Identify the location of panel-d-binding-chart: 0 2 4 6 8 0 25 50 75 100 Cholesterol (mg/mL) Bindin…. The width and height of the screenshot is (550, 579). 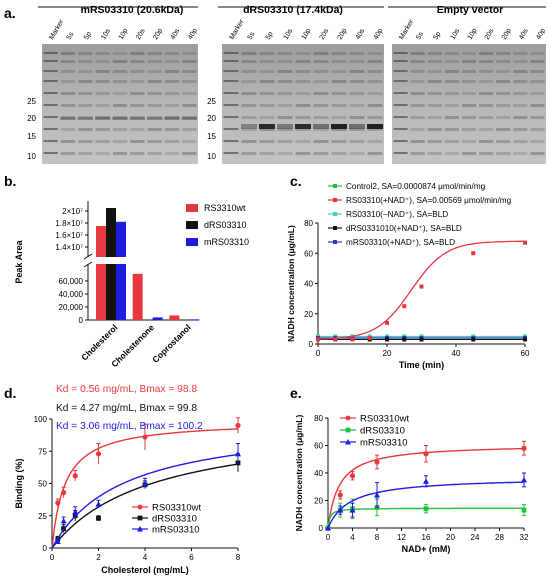
(127, 479).